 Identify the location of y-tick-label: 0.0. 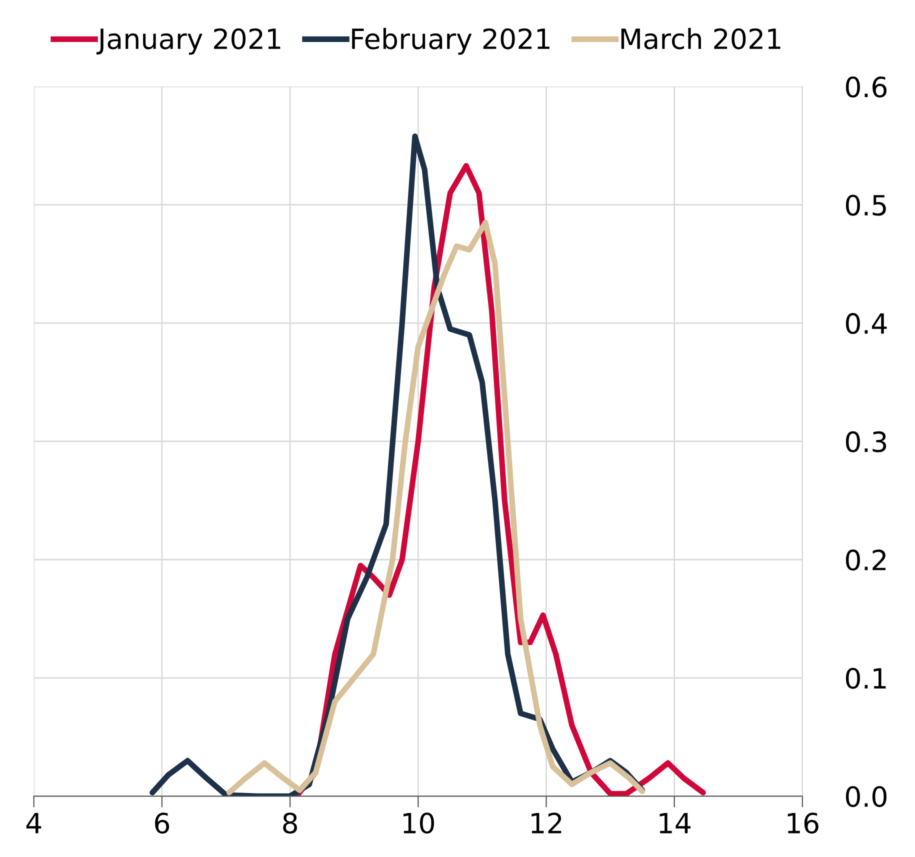
(866, 797).